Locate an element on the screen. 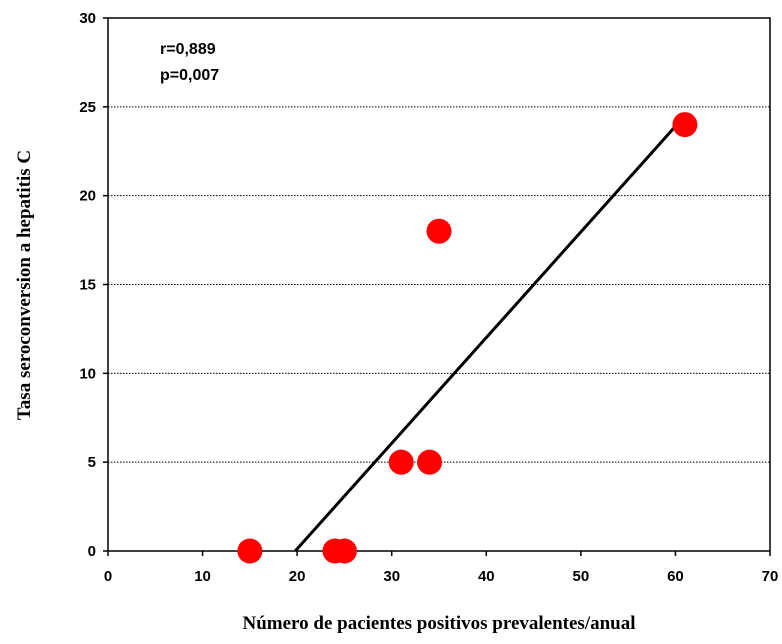 This screenshot has height=644, width=782. p-value-annotation: p=0,007 is located at coordinates (189, 75).